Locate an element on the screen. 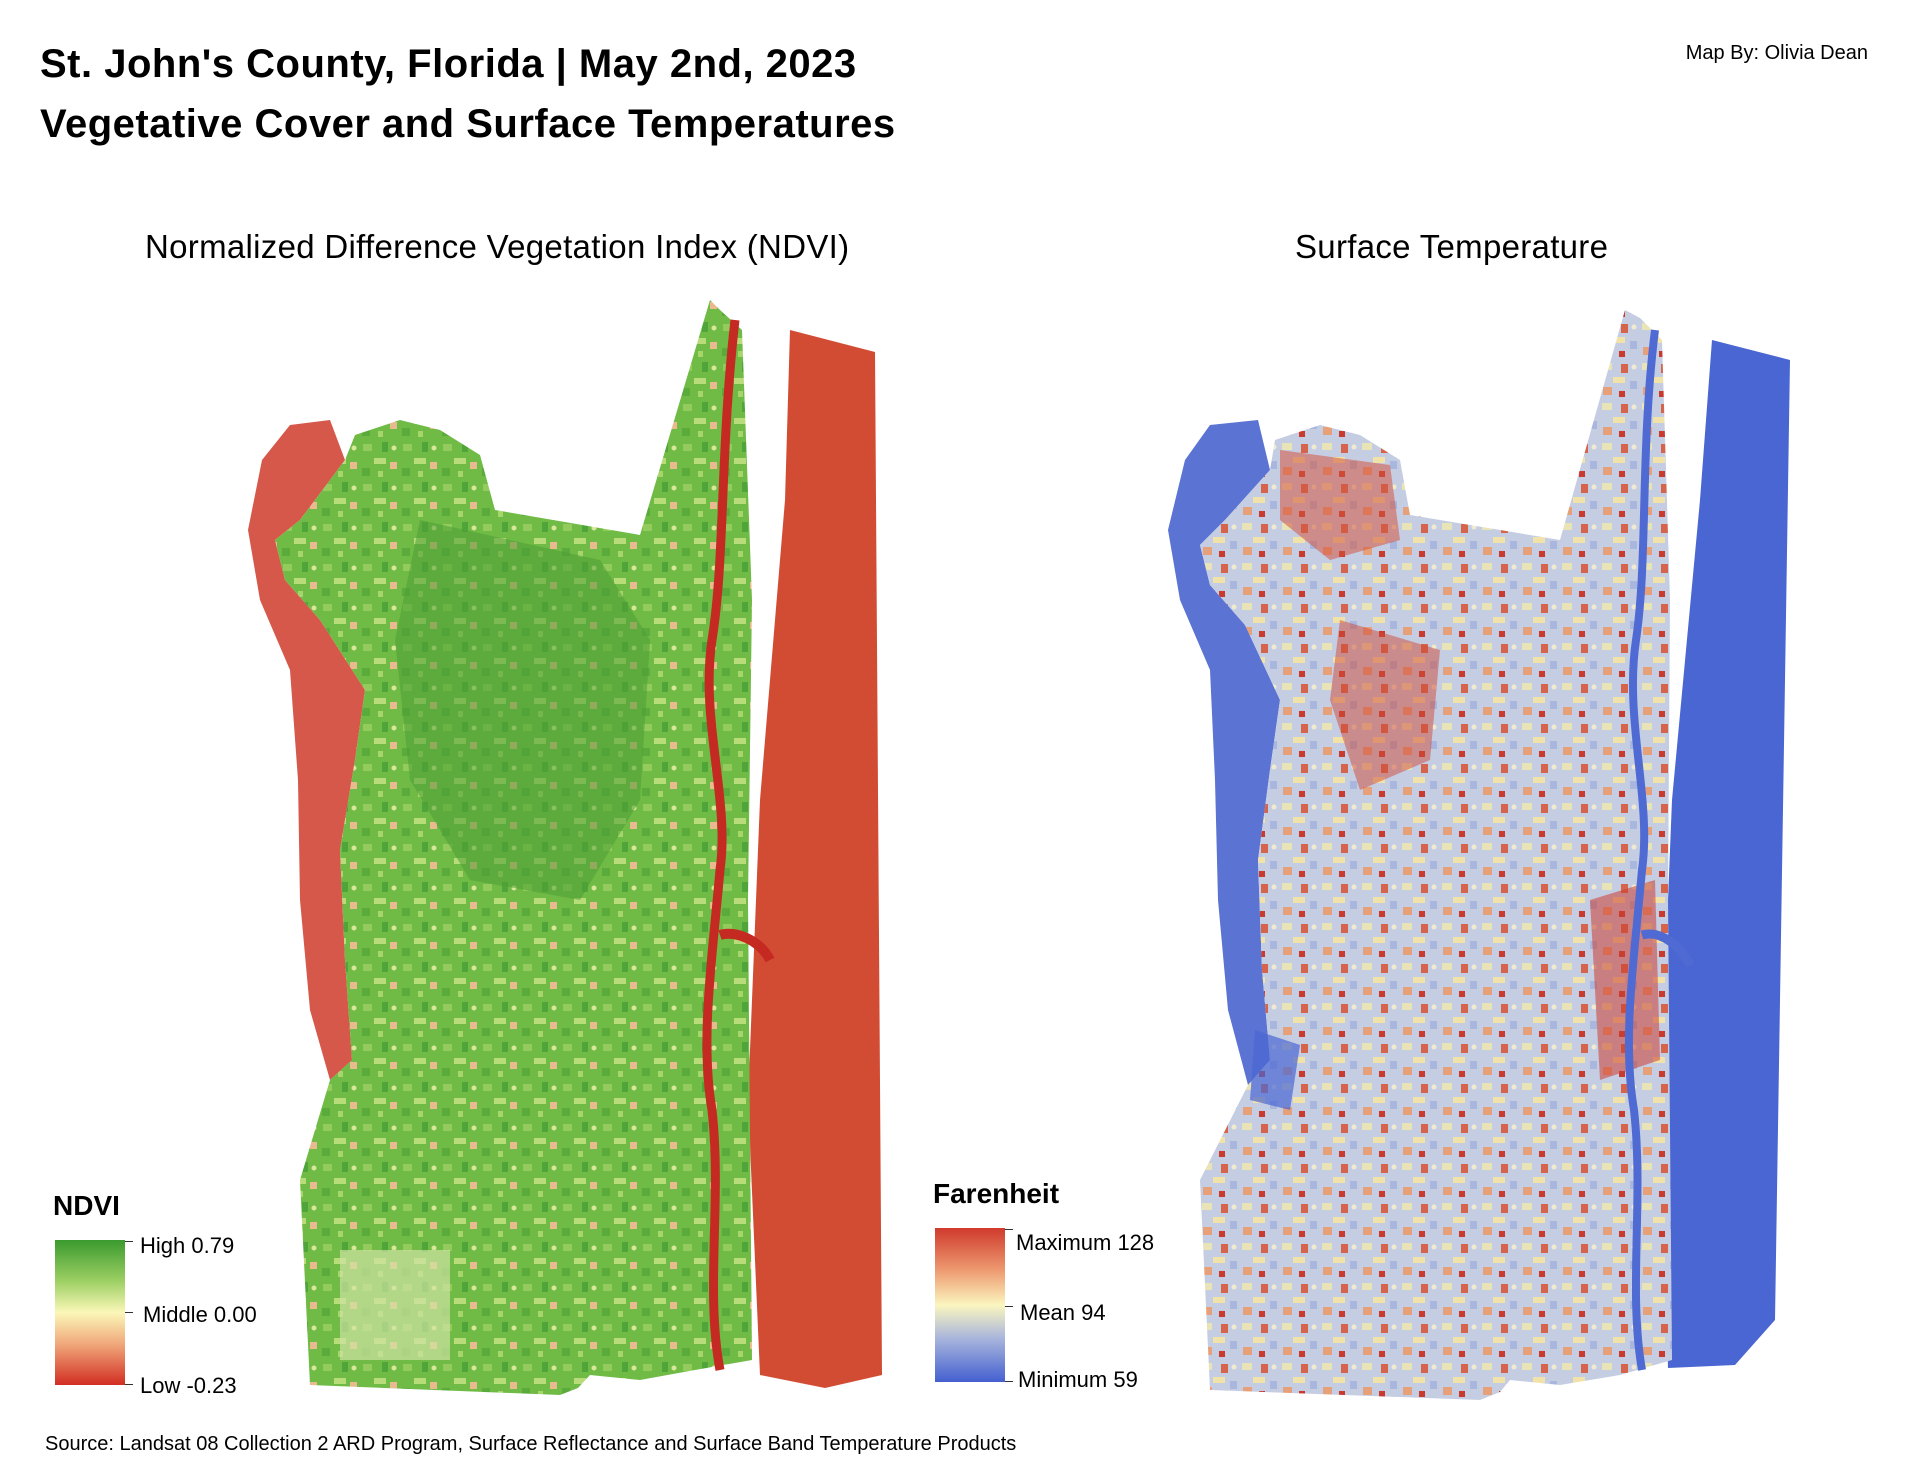  temperature-legend-min: Minimum 59 is located at coordinates (1078, 1379).